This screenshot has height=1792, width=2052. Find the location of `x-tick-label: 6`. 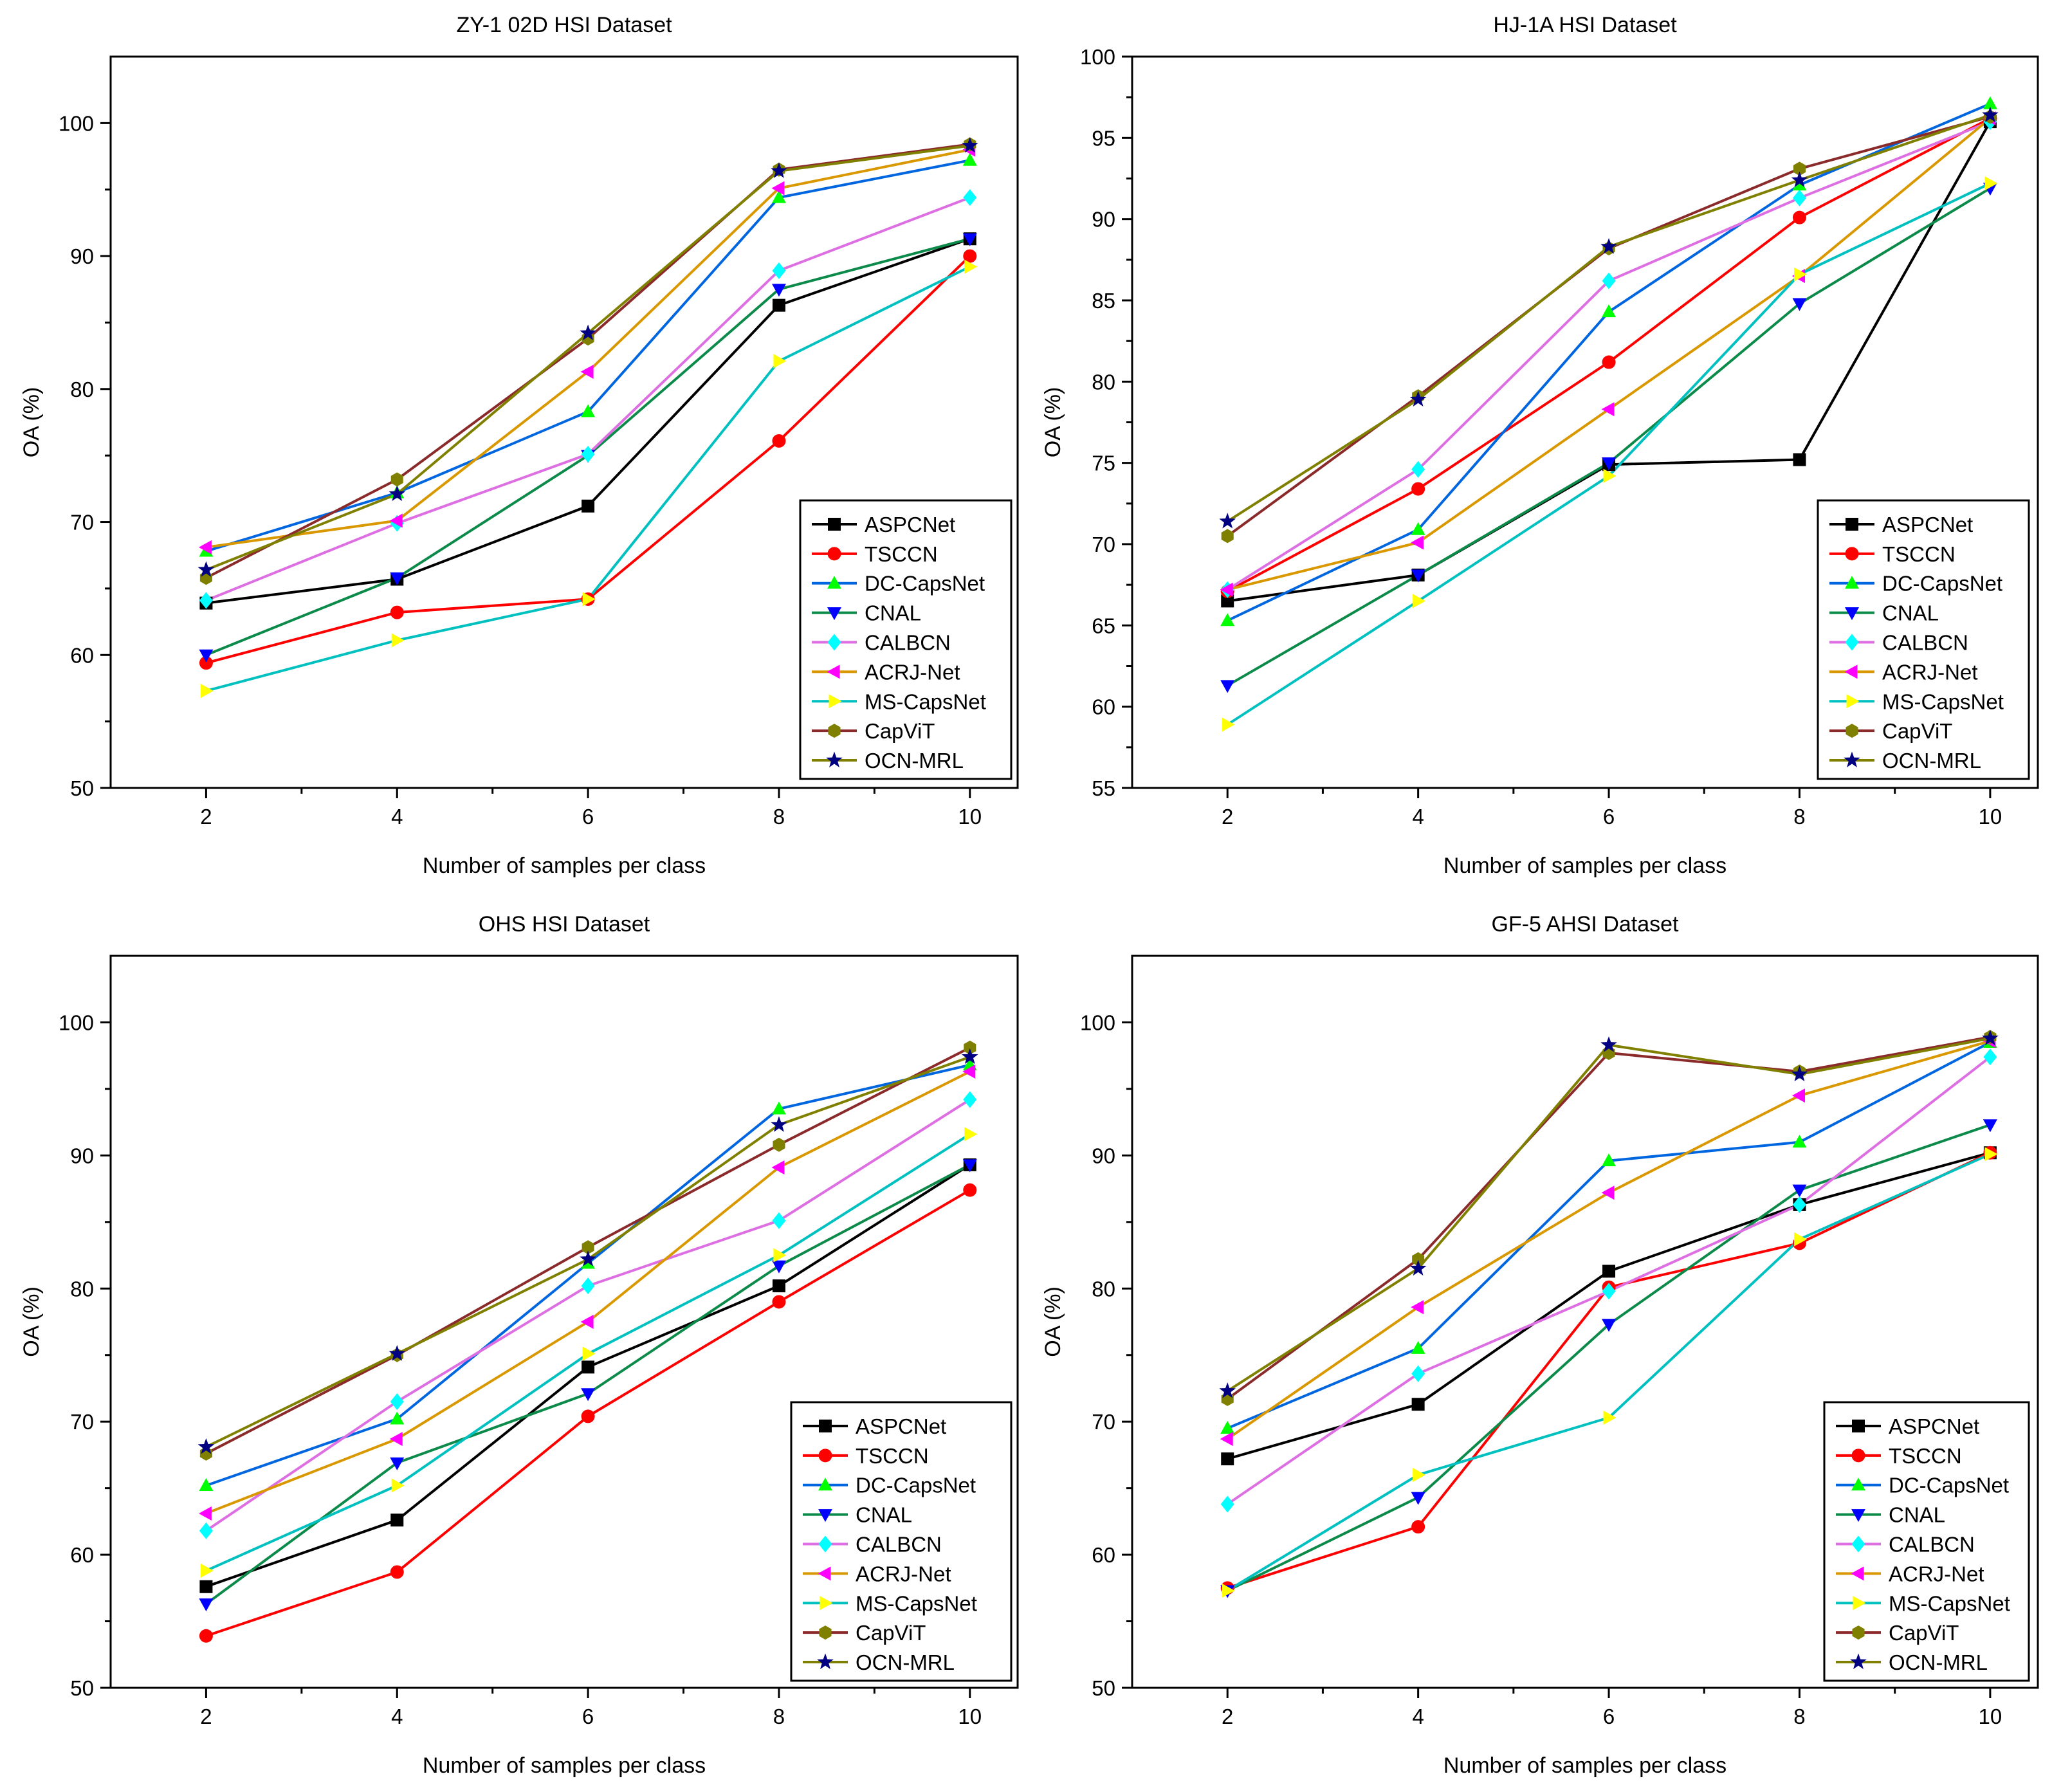

x-tick-label: 6 is located at coordinates (588, 816).